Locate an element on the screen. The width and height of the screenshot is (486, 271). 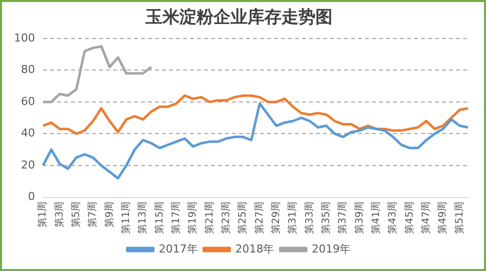
x-tick-label: 第19周 is located at coordinates (192, 217).